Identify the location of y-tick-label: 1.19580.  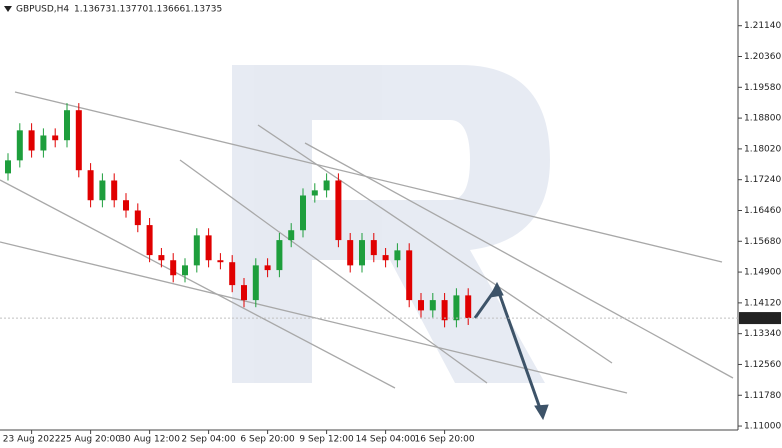
(762, 88).